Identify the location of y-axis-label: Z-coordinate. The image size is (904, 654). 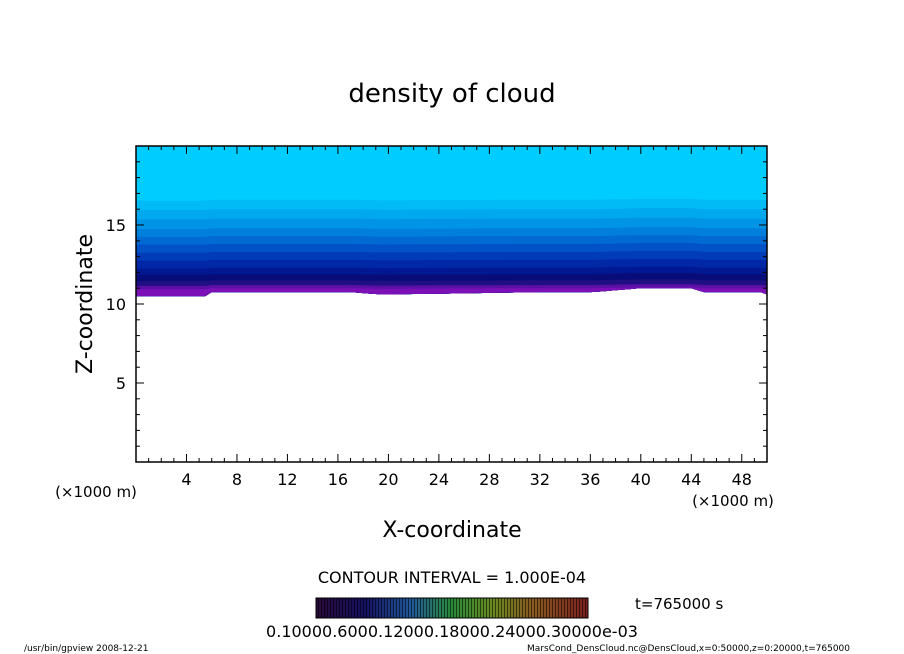
(85, 304).